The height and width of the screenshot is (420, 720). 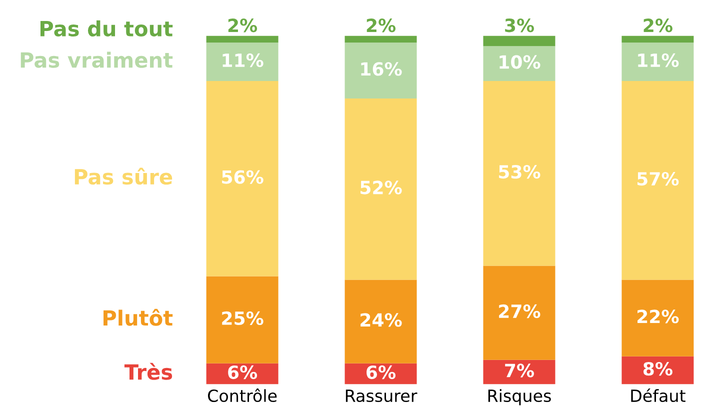 I want to click on x-tick-label: Défaut, so click(x=658, y=395).